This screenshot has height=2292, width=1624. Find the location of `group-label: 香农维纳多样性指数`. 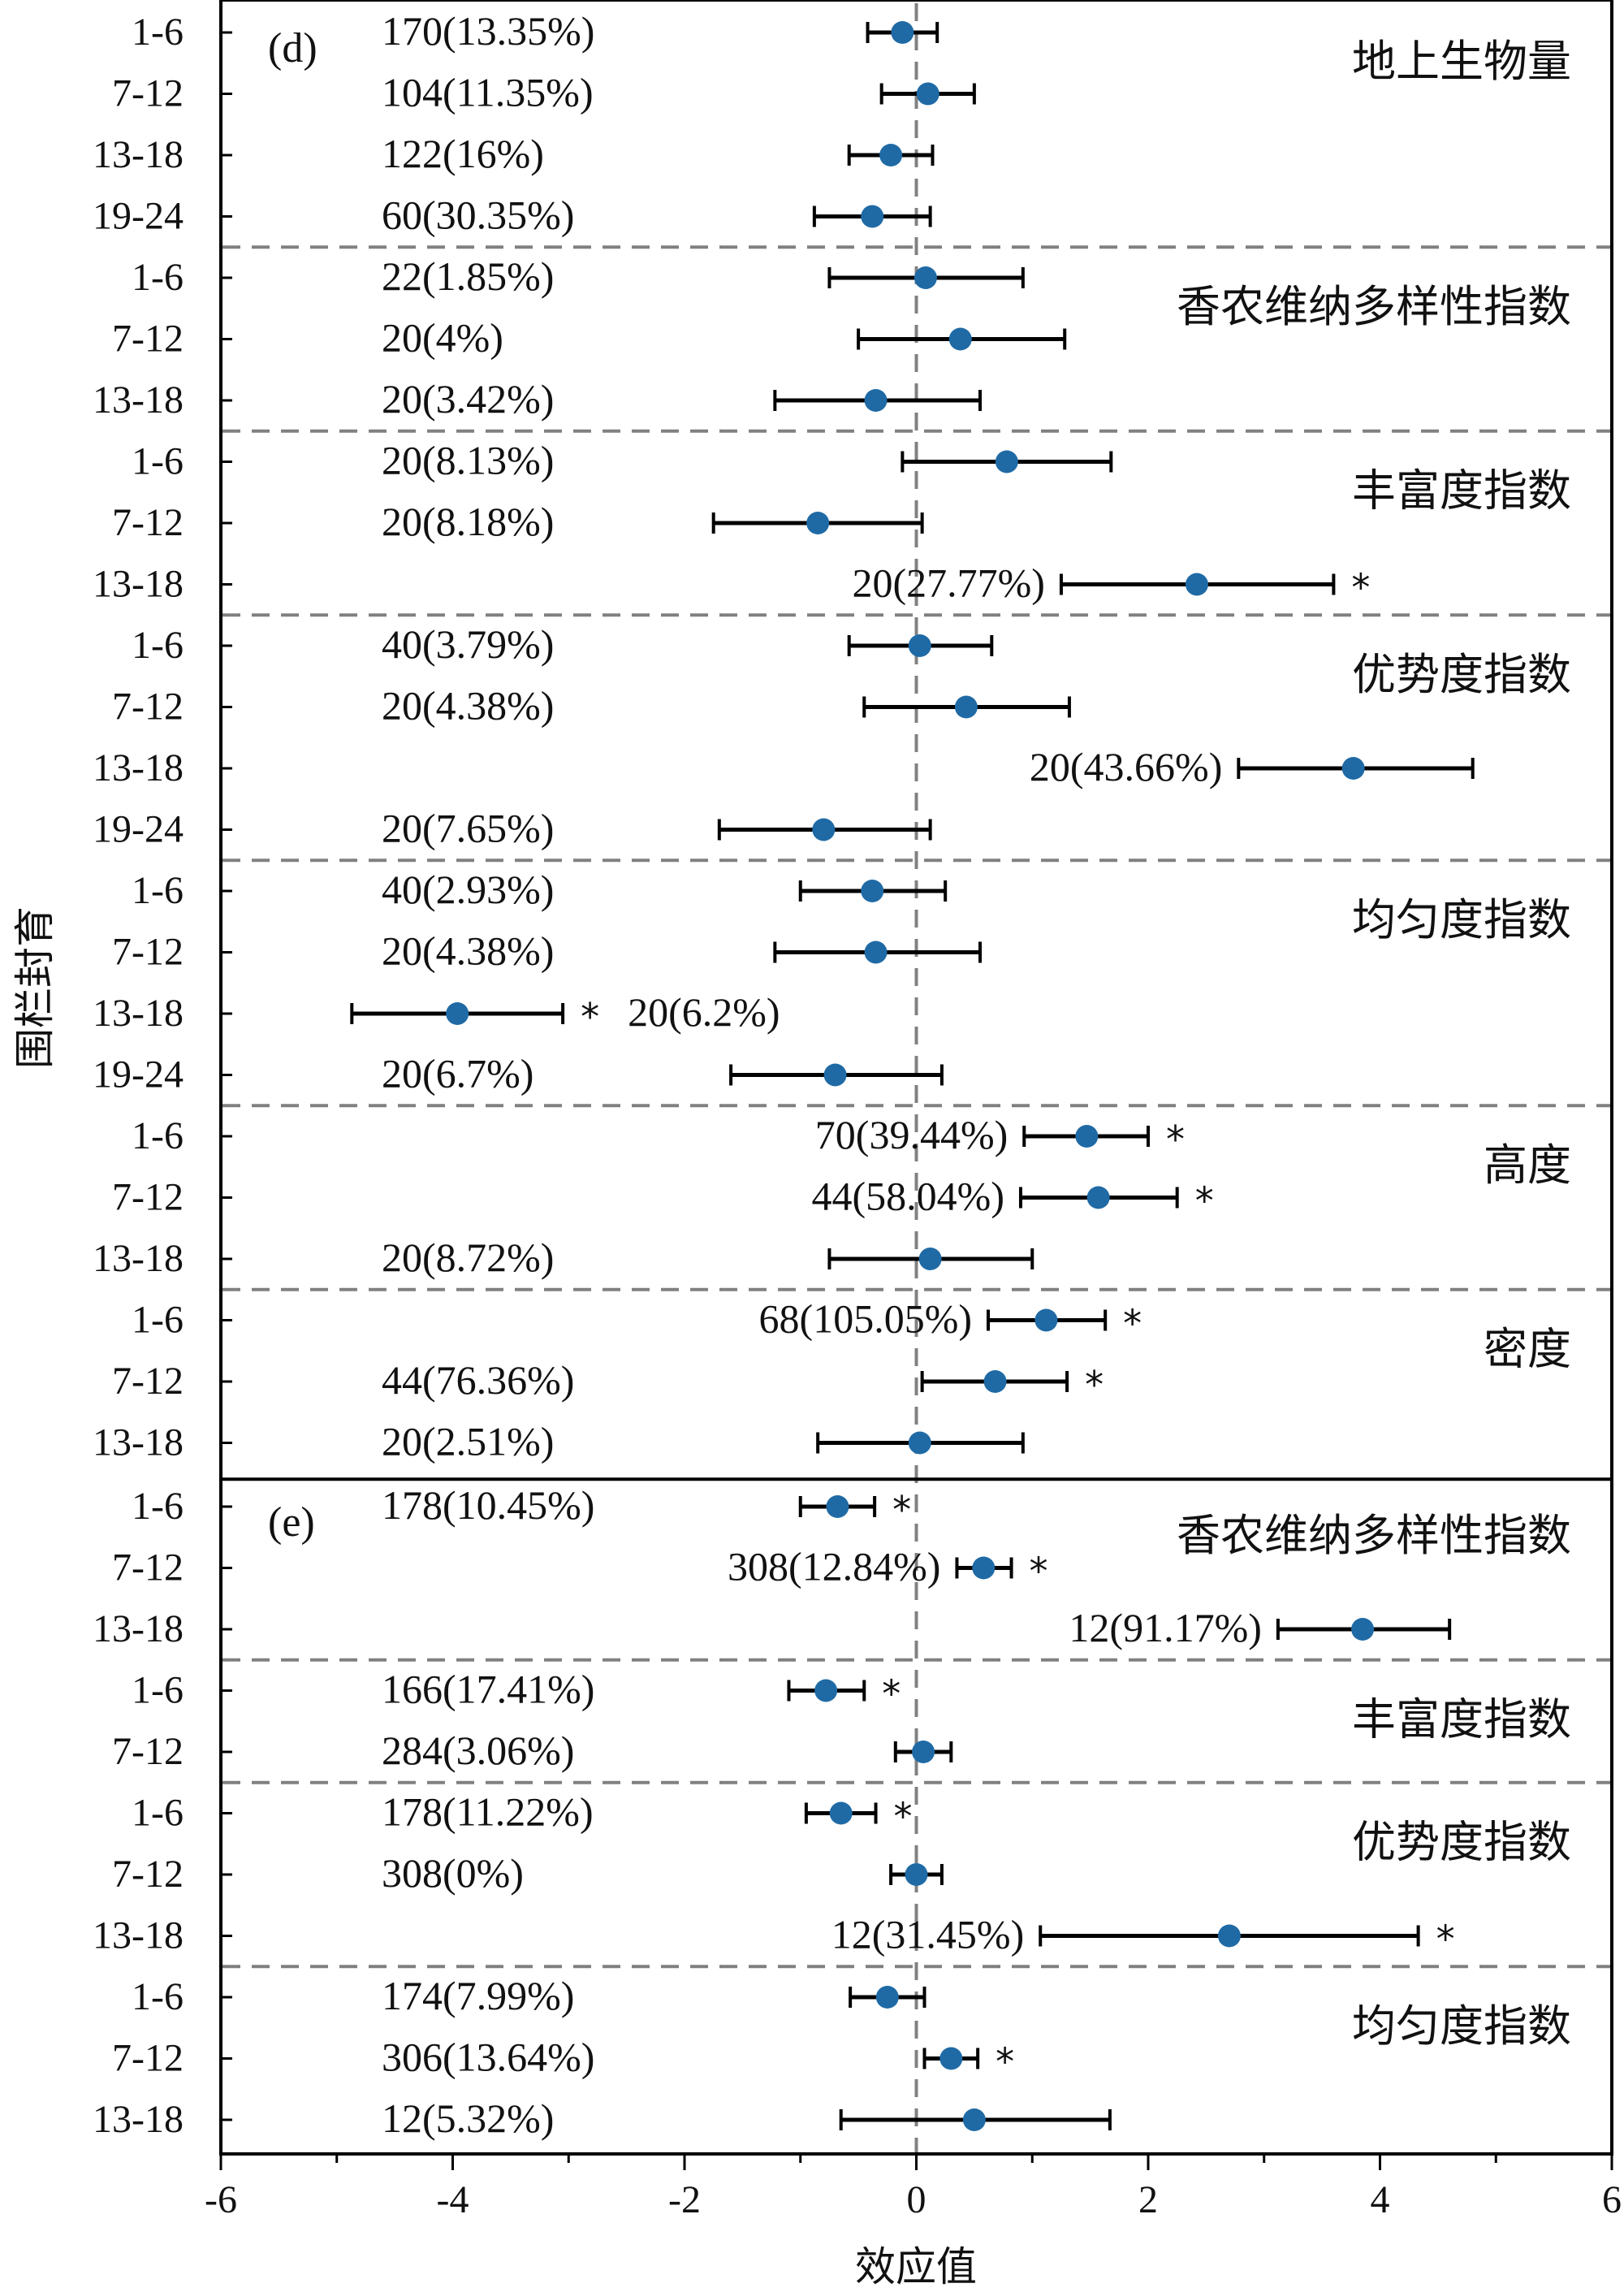

group-label: 香农维纳多样性指数 is located at coordinates (1374, 1535).